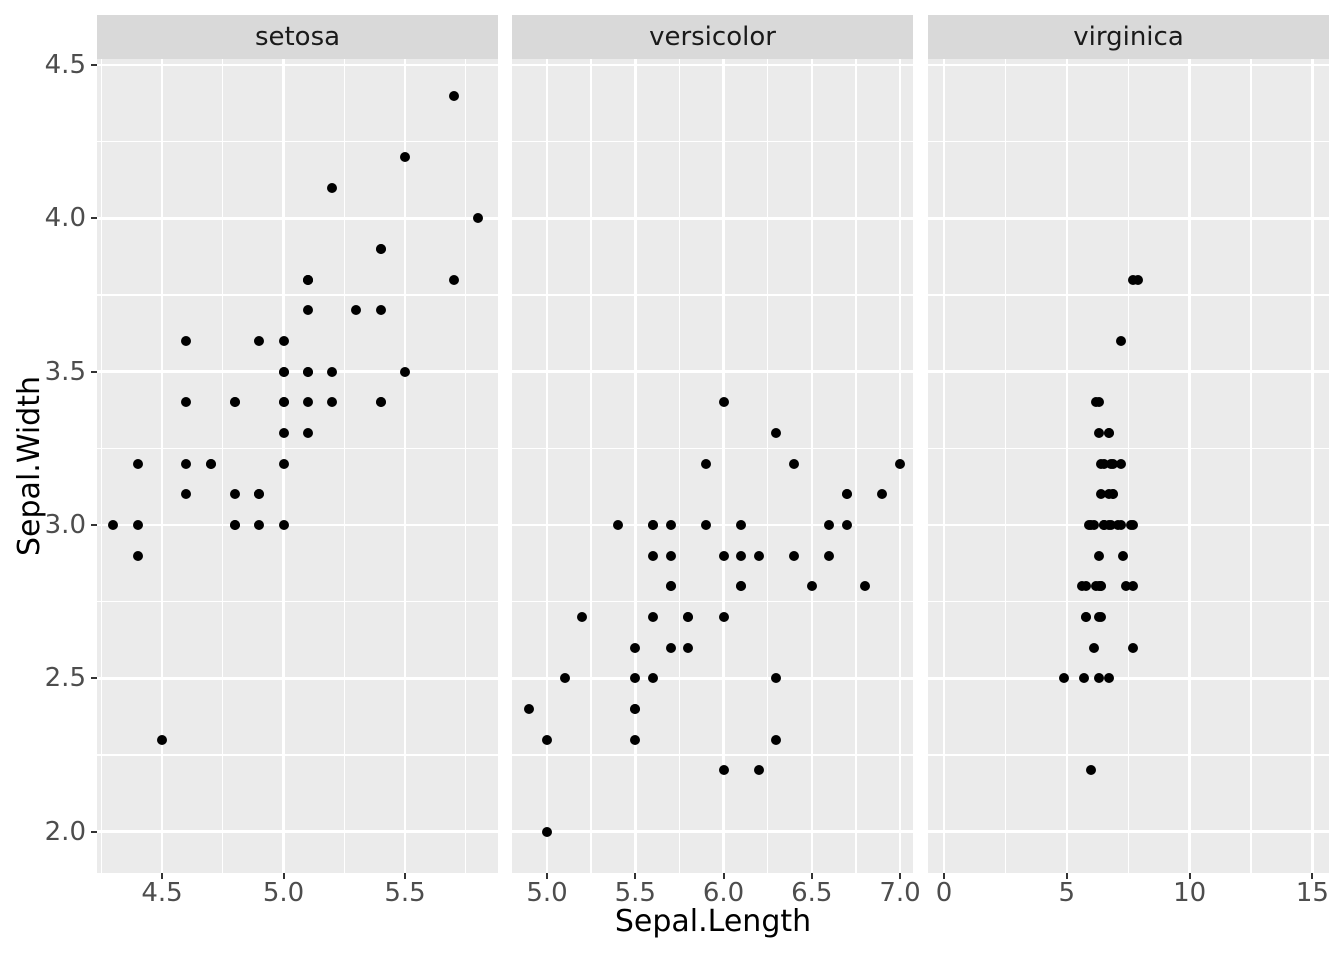  What do you see at coordinates (65, 65) in the screenshot?
I see `y-tick-label: 4.5` at bounding box center [65, 65].